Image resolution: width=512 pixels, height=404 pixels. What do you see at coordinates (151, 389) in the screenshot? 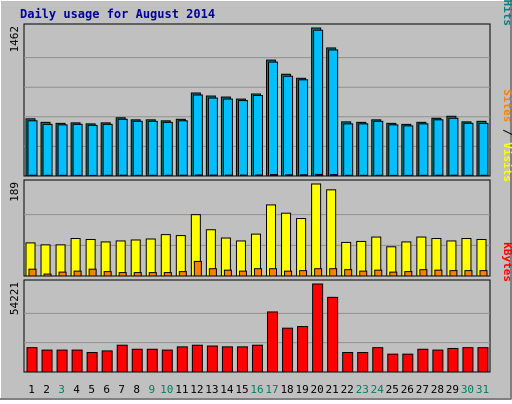
I see `day-label: 9` at bounding box center [151, 389].